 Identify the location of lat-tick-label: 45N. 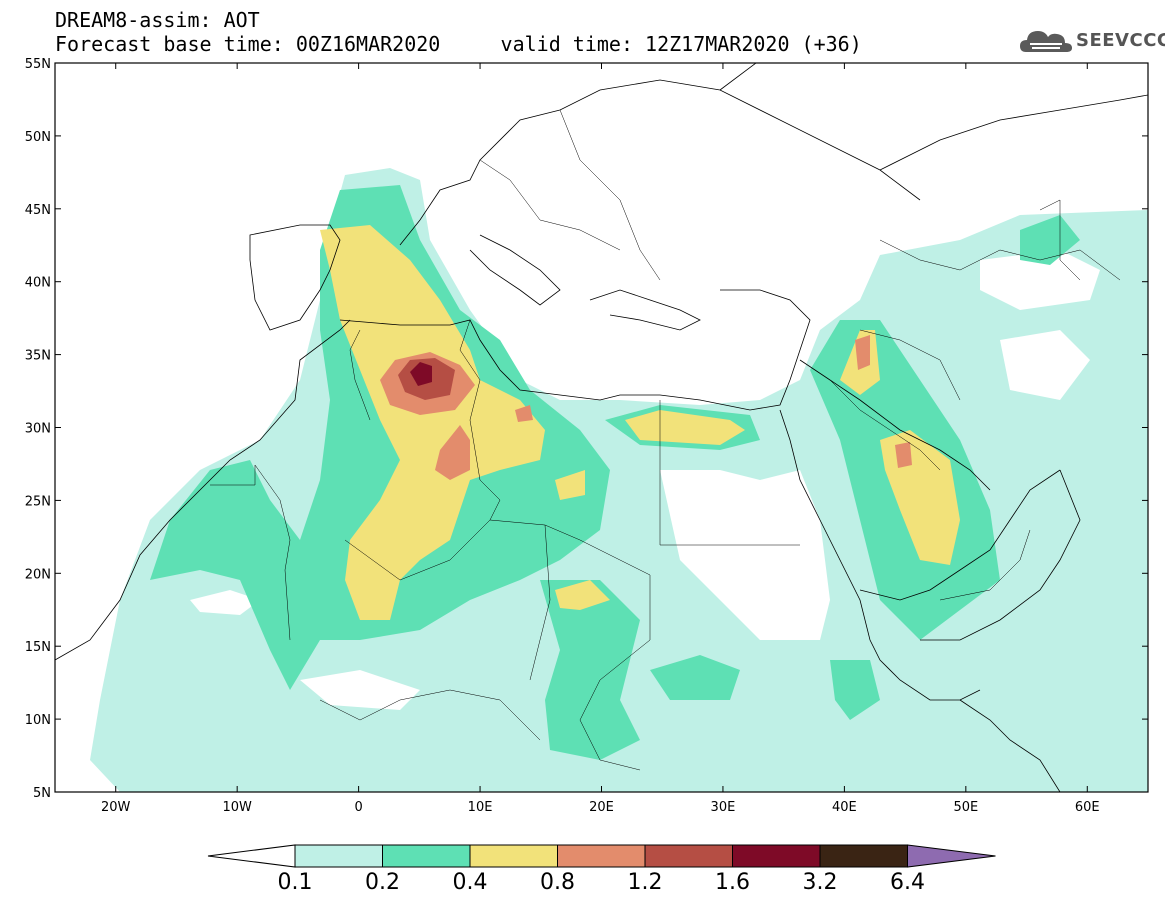
(38, 210).